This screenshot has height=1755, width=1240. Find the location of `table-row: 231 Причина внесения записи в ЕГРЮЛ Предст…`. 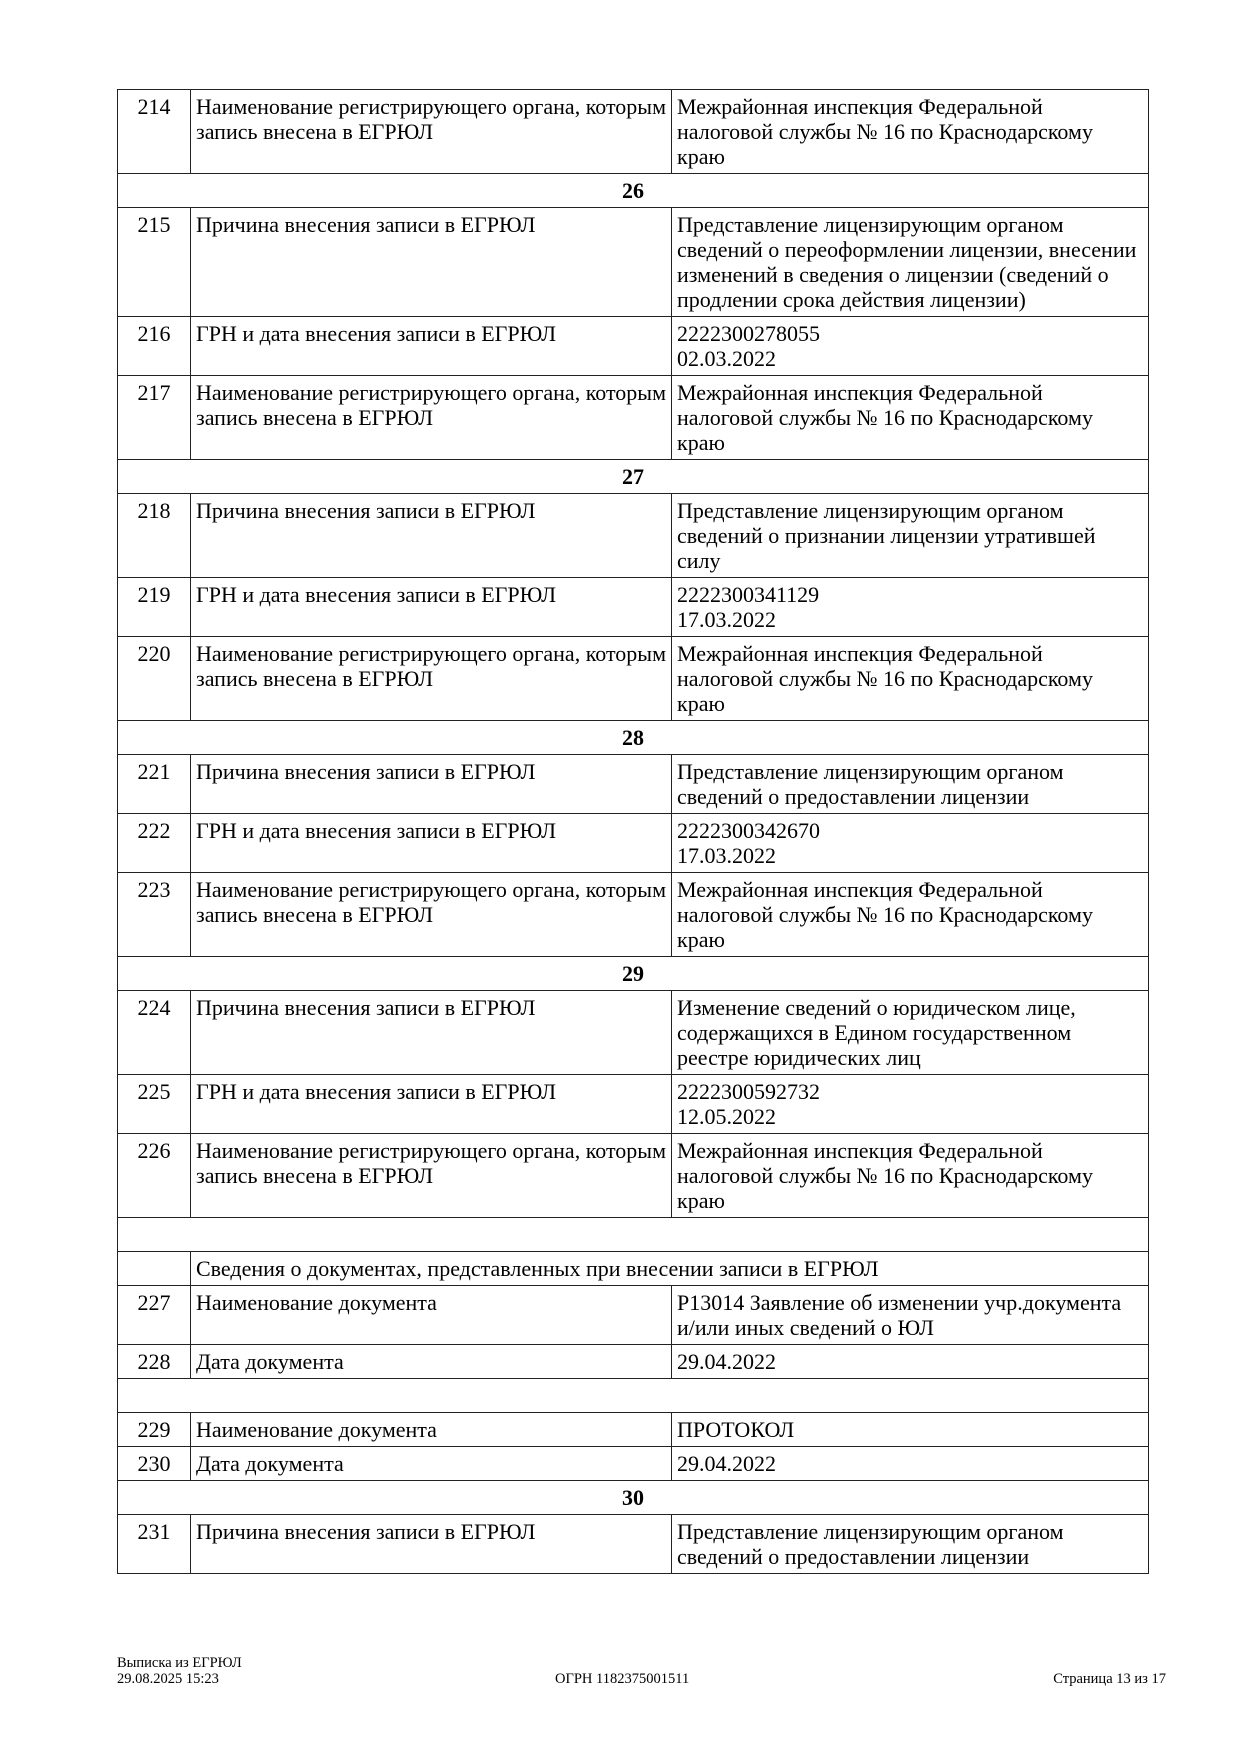

table-row: 231 Причина внесения записи в ЕГРЮЛ Предст… is located at coordinates (633, 1544).